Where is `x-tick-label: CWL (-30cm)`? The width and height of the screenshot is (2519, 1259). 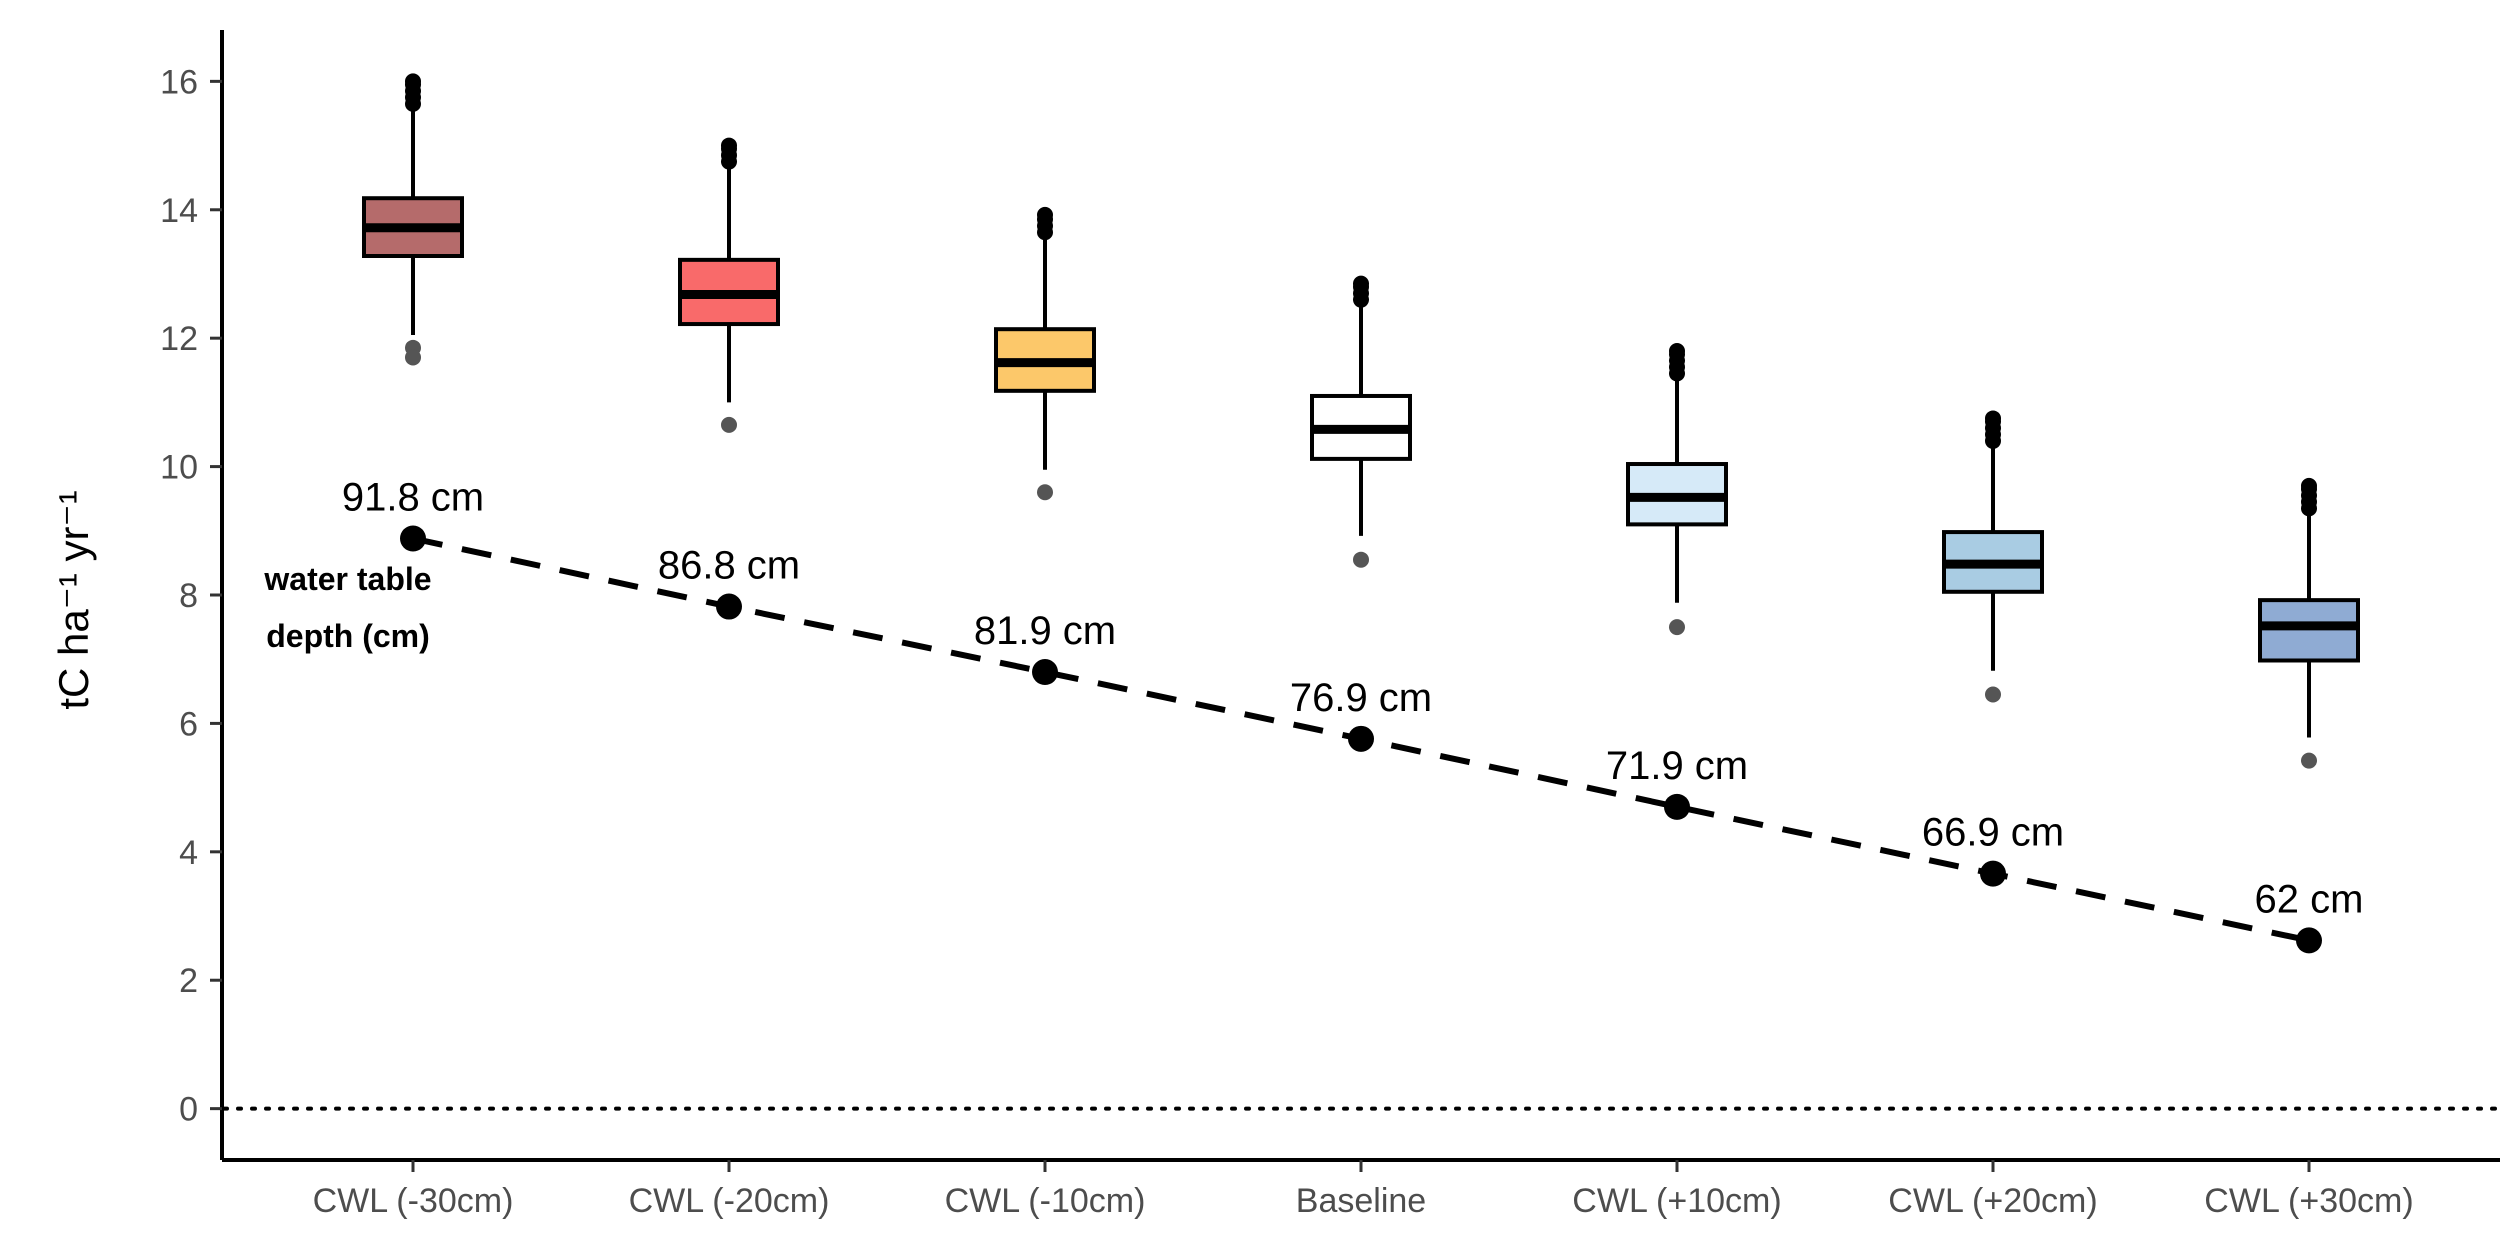
x-tick-label: CWL (-30cm) is located at coordinates (413, 1201).